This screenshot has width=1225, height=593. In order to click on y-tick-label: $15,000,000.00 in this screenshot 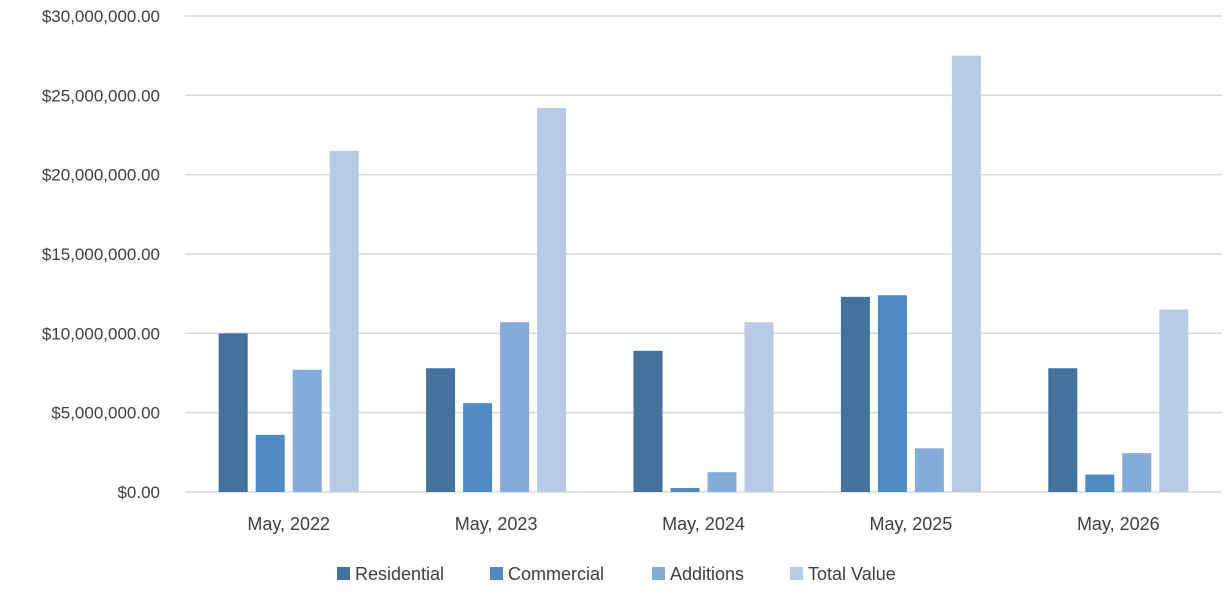, I will do `click(101, 254)`.